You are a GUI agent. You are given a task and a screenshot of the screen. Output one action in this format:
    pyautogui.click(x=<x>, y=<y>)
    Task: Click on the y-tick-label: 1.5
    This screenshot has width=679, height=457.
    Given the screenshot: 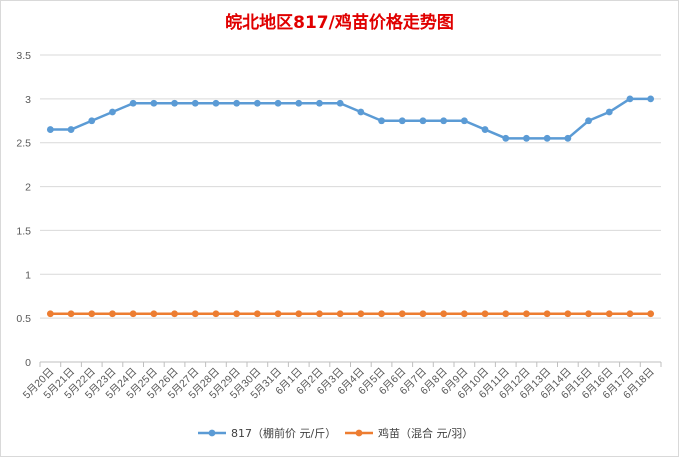 What is the action you would take?
    pyautogui.click(x=23, y=231)
    